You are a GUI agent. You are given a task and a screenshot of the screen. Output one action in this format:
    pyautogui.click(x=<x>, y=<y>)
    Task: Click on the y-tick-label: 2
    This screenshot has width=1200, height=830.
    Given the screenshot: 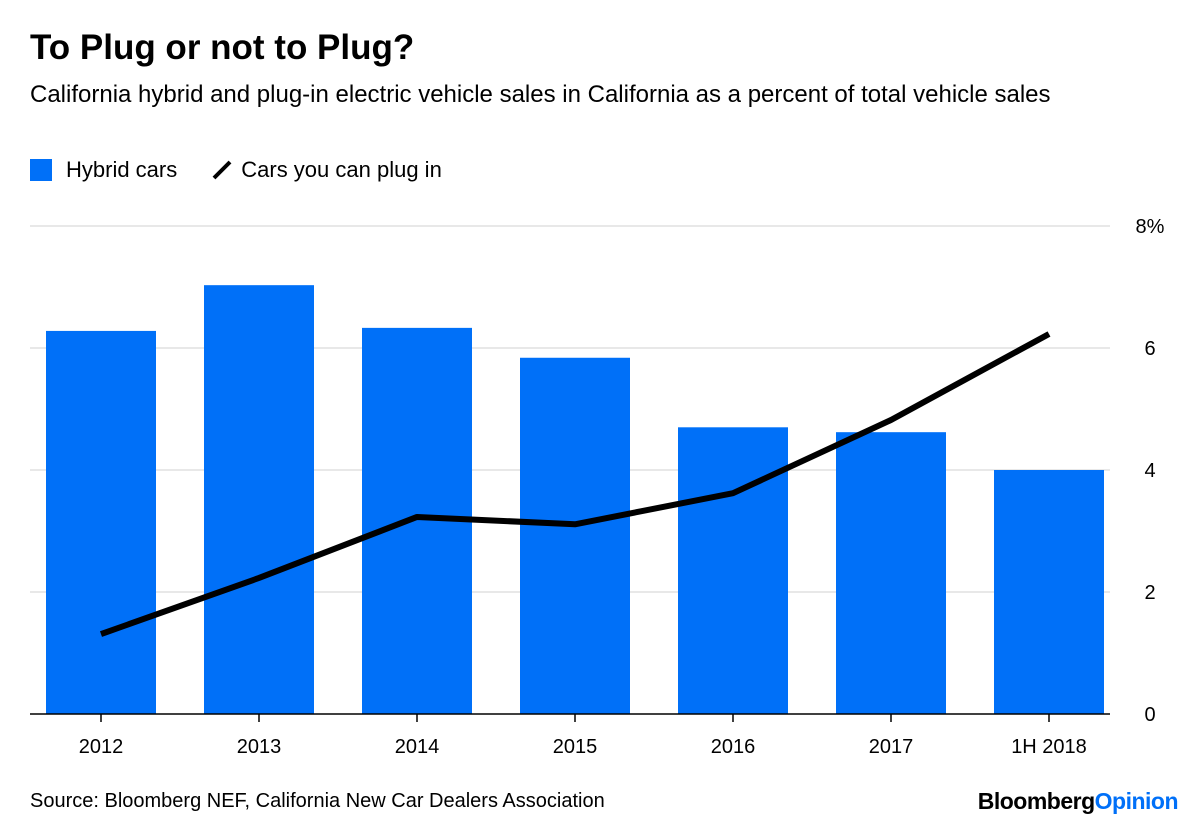 What is the action you would take?
    pyautogui.click(x=1149, y=593)
    